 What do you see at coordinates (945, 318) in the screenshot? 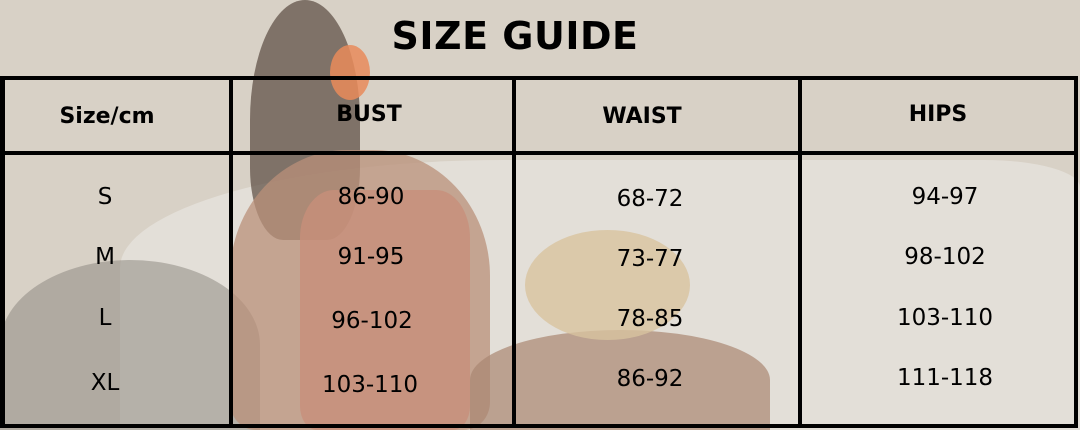
I see `hips-l: 103-110` at bounding box center [945, 318].